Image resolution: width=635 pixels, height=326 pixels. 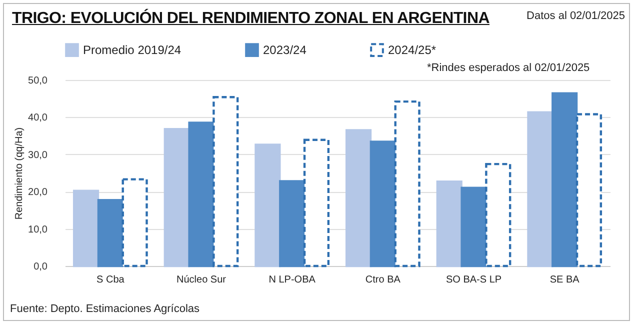 What do you see at coordinates (38, 81) in the screenshot?
I see `y-tick-label: 50,0` at bounding box center [38, 81].